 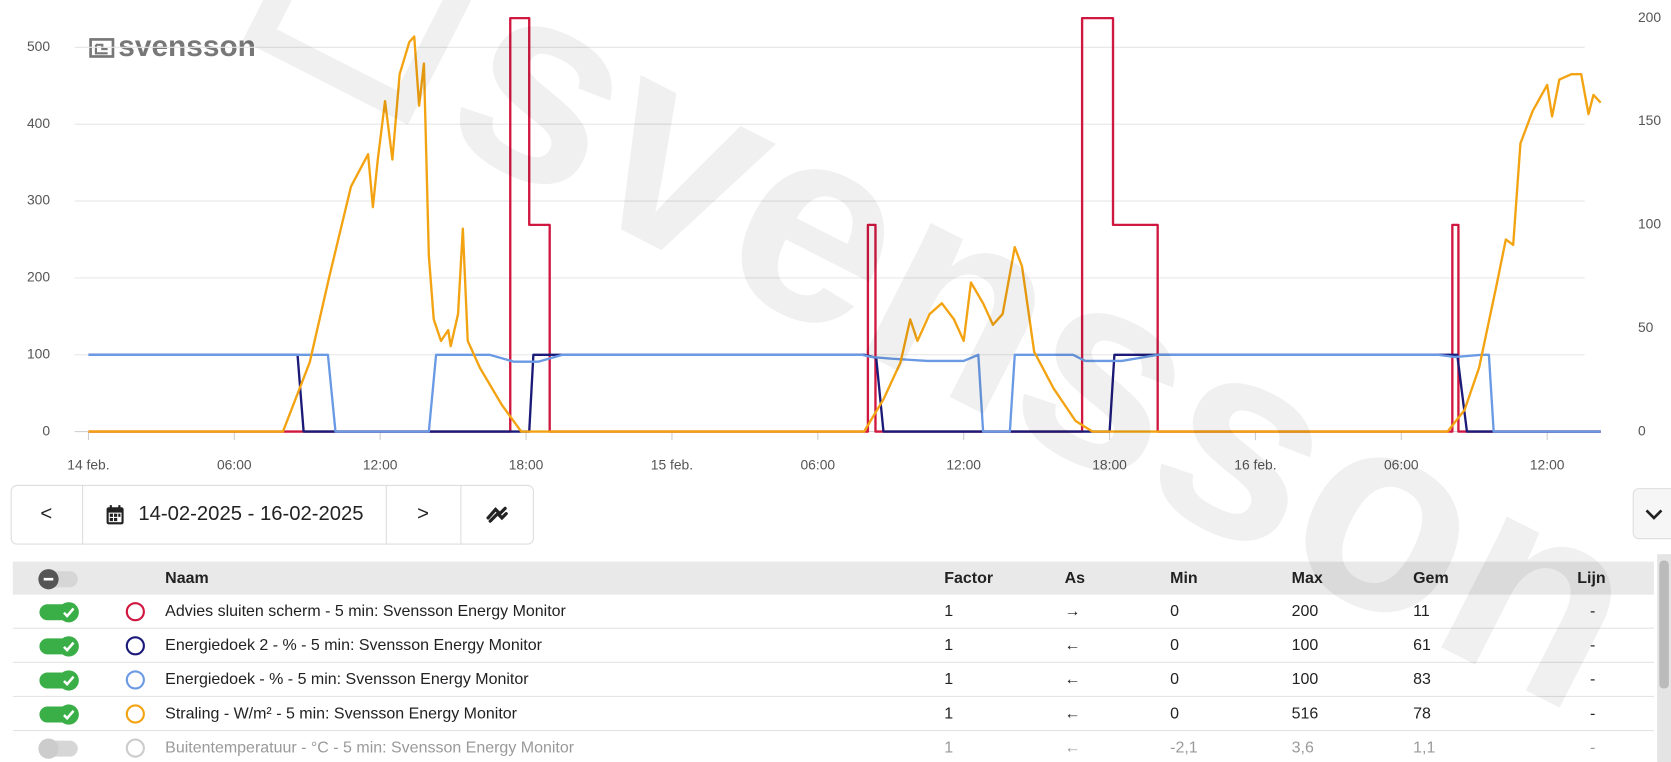 I want to click on column-header: Max, so click(x=1307, y=578).